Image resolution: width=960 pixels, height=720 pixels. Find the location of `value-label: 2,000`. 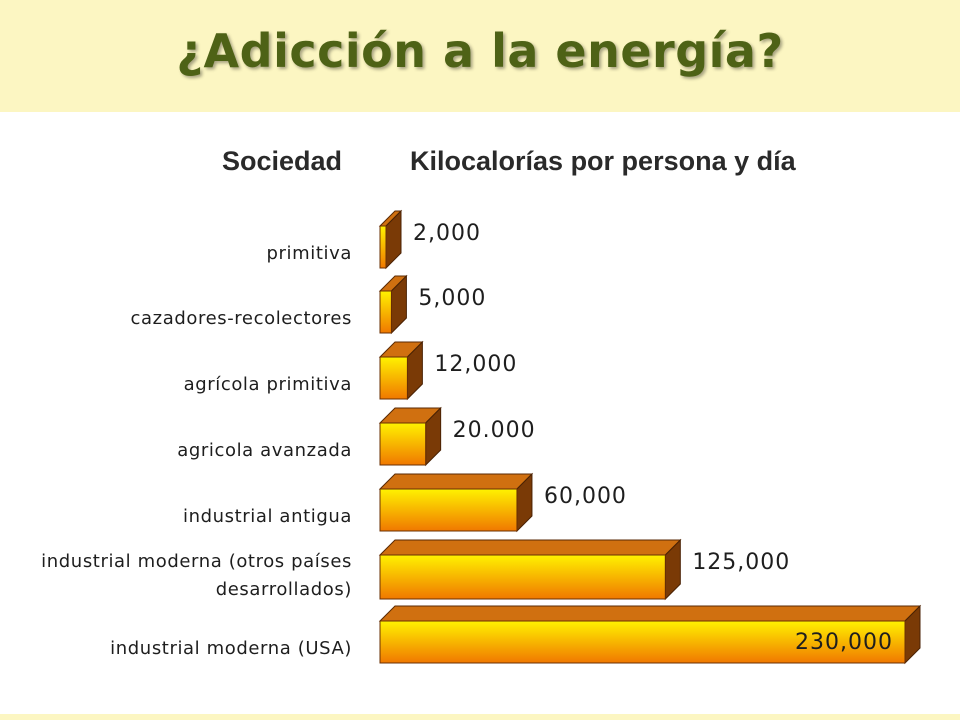

value-label: 2,000 is located at coordinates (447, 233).